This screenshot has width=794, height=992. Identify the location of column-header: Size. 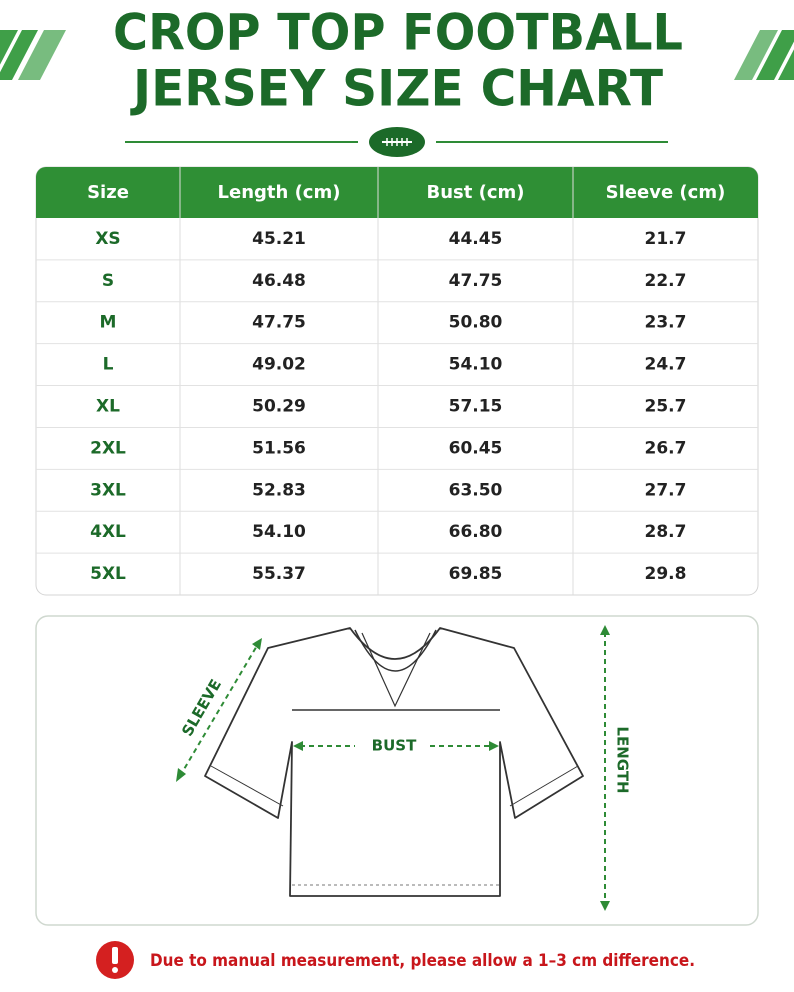
(108, 192).